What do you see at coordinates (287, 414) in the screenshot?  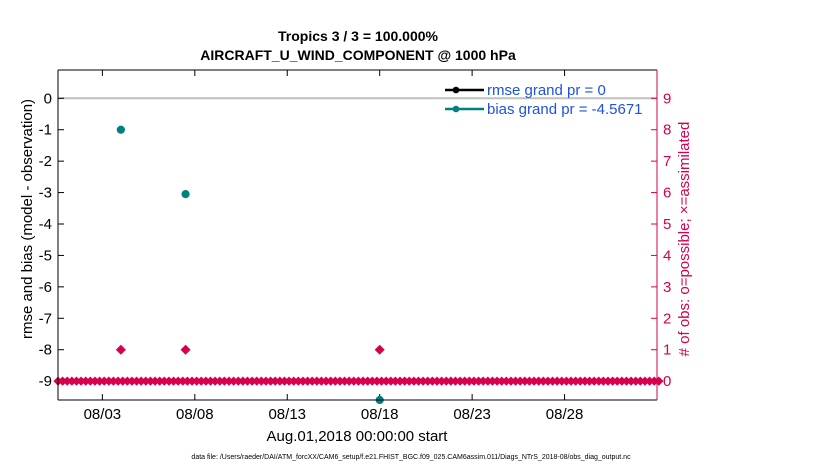 I see `x-tick-label: 08/13` at bounding box center [287, 414].